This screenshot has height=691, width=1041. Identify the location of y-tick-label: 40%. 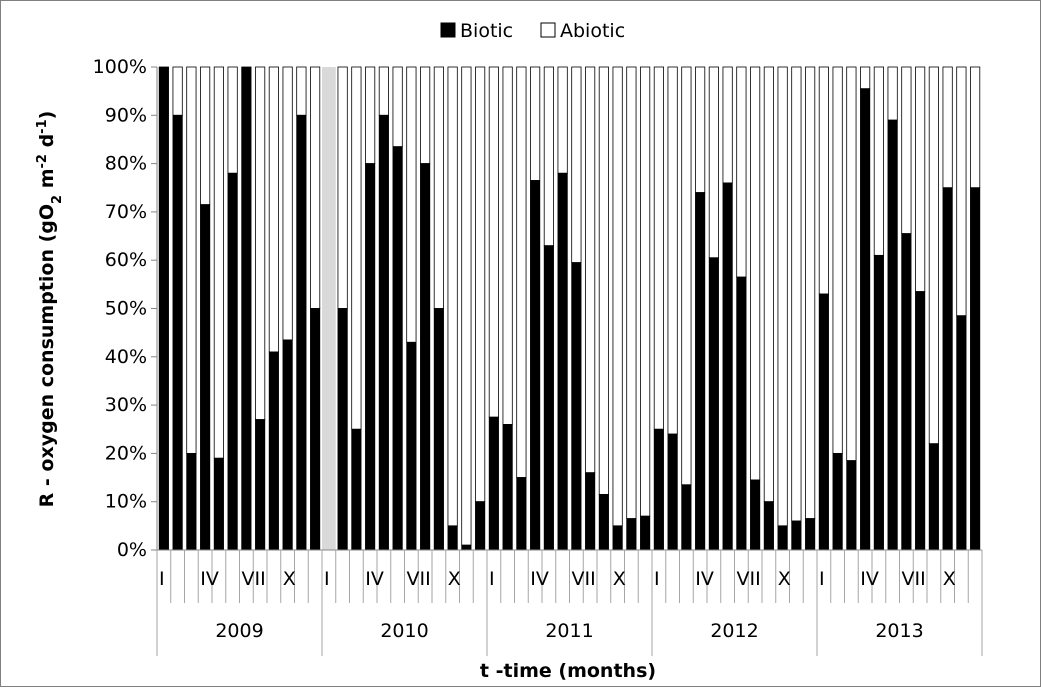
(126, 357).